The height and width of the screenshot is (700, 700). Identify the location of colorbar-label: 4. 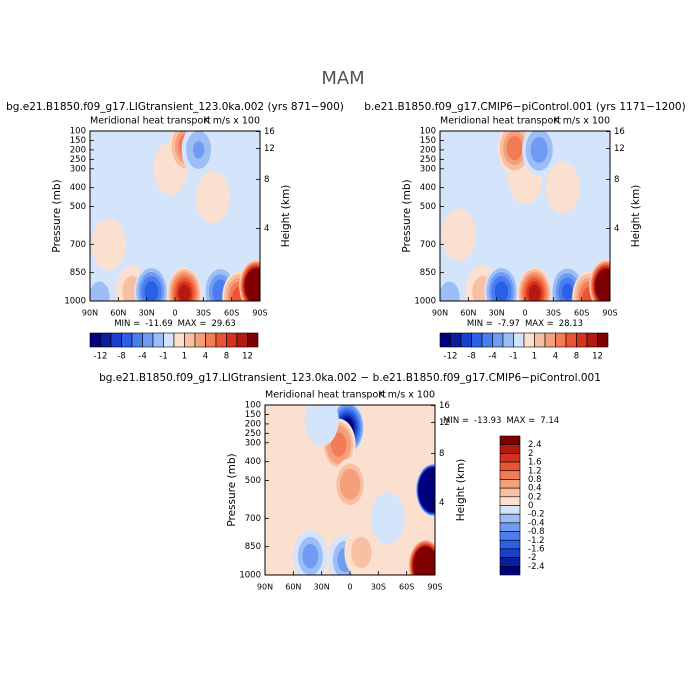
(555, 357).